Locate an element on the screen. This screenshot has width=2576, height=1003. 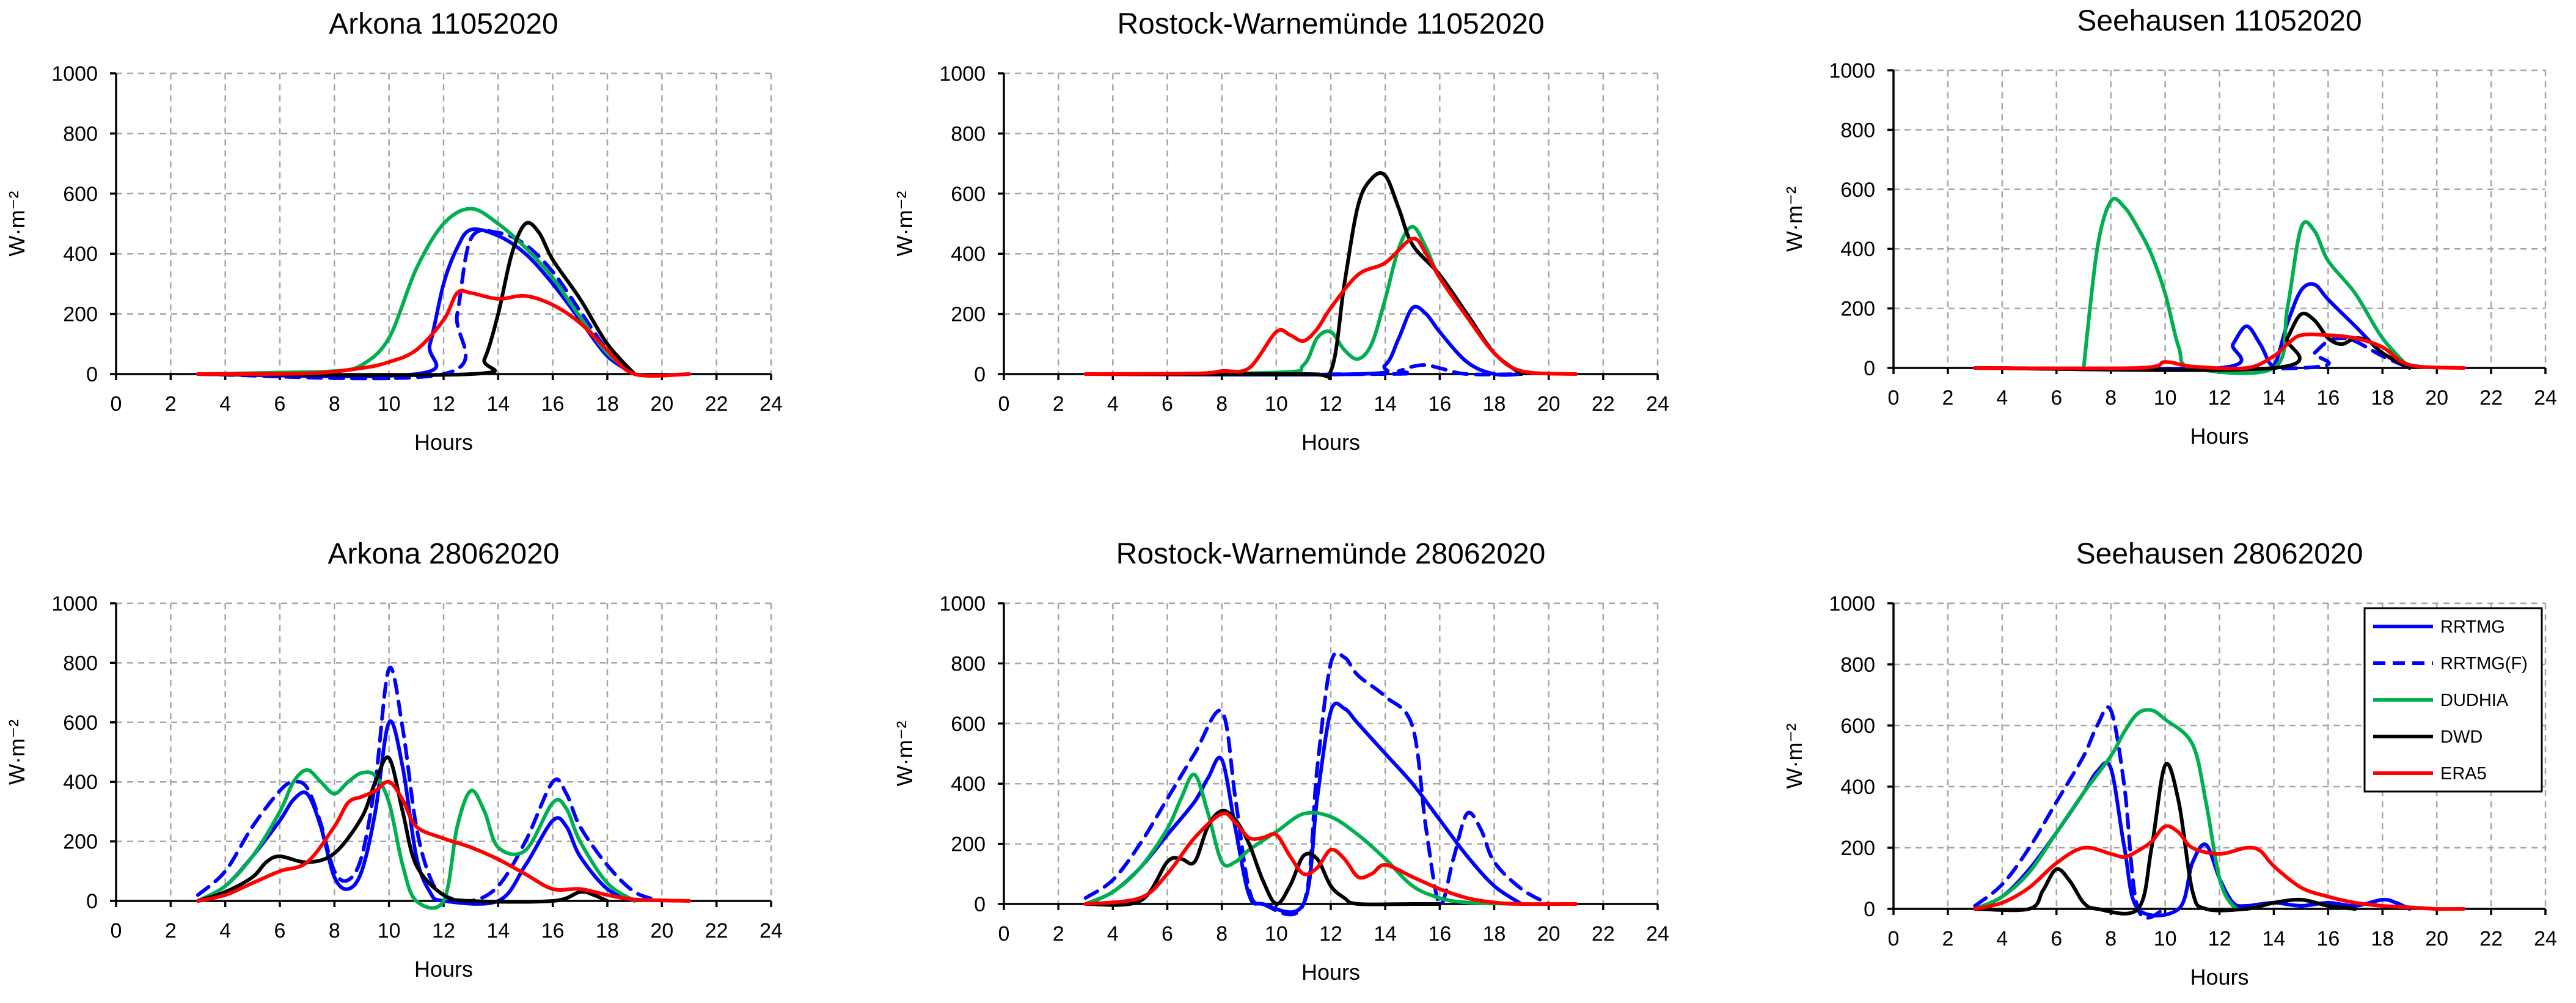
legend-label-rrtmg: RRTMG is located at coordinates (2472, 627).